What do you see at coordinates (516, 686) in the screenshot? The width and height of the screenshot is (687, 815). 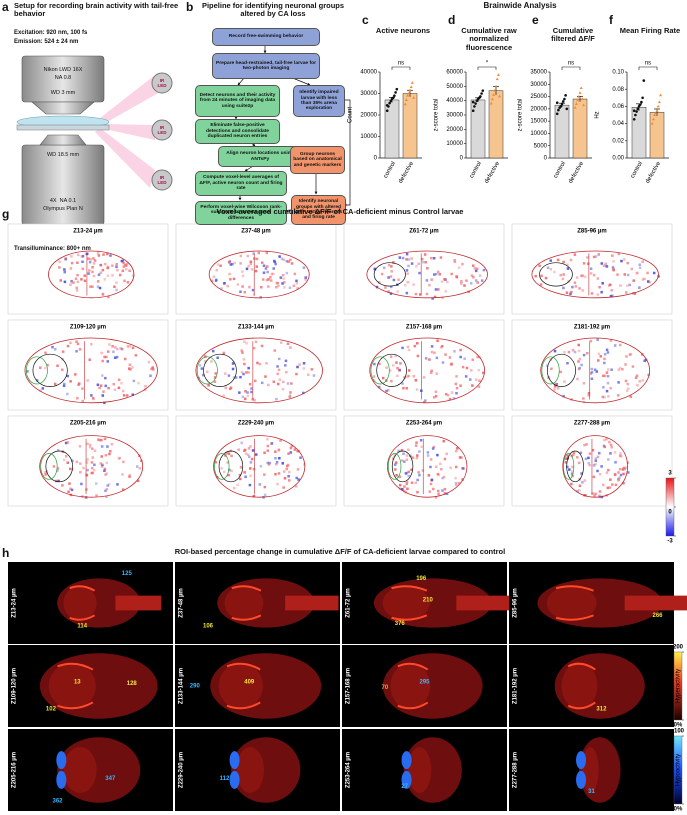 I see `map-label: Z181-192 µm` at bounding box center [516, 686].